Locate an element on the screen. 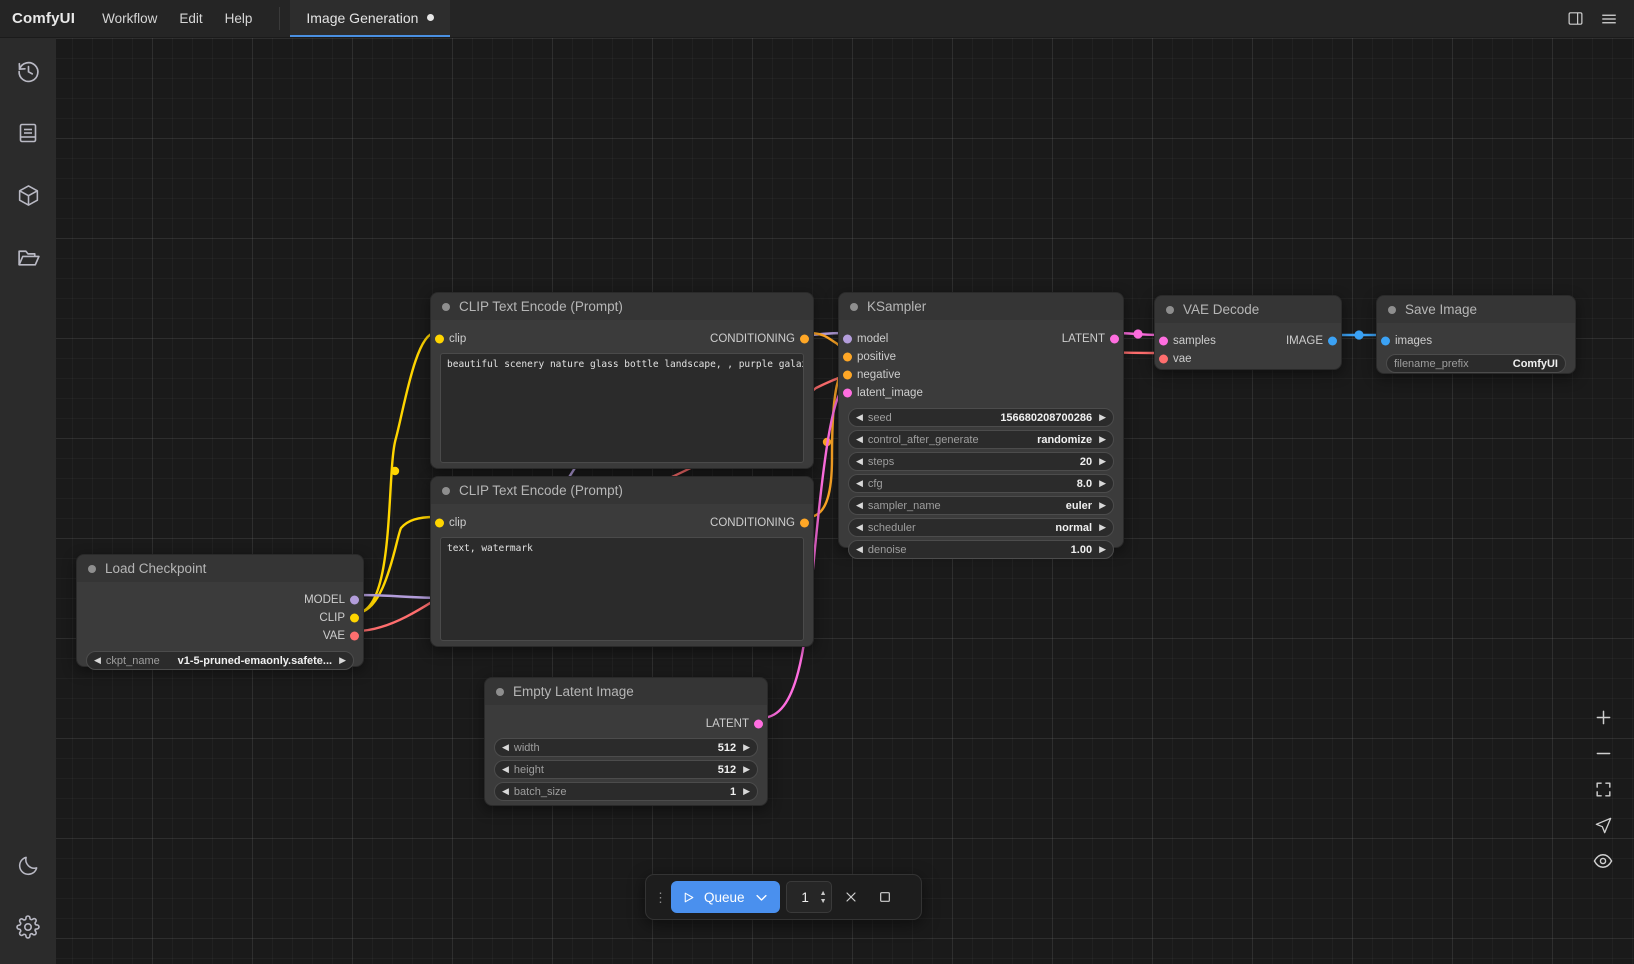 This screenshot has width=1634, height=964. node-library-icon is located at coordinates (28, 133).